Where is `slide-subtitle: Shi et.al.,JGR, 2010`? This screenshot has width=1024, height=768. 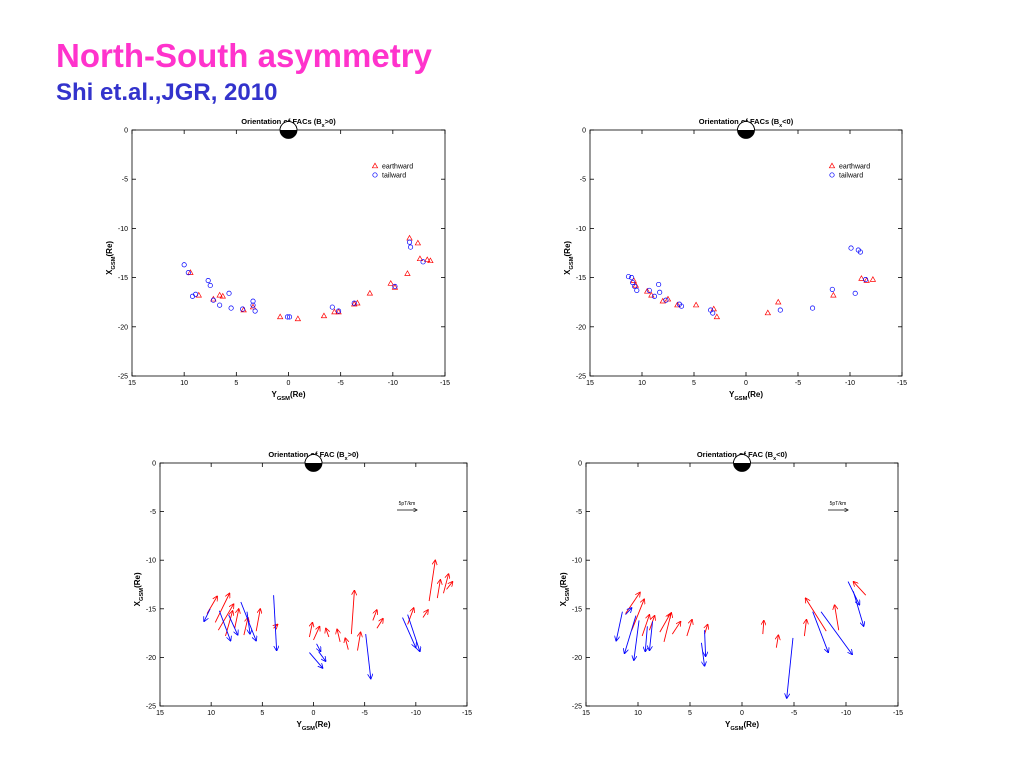 slide-subtitle: Shi et.al.,JGR, 2010 is located at coordinates (167, 92).